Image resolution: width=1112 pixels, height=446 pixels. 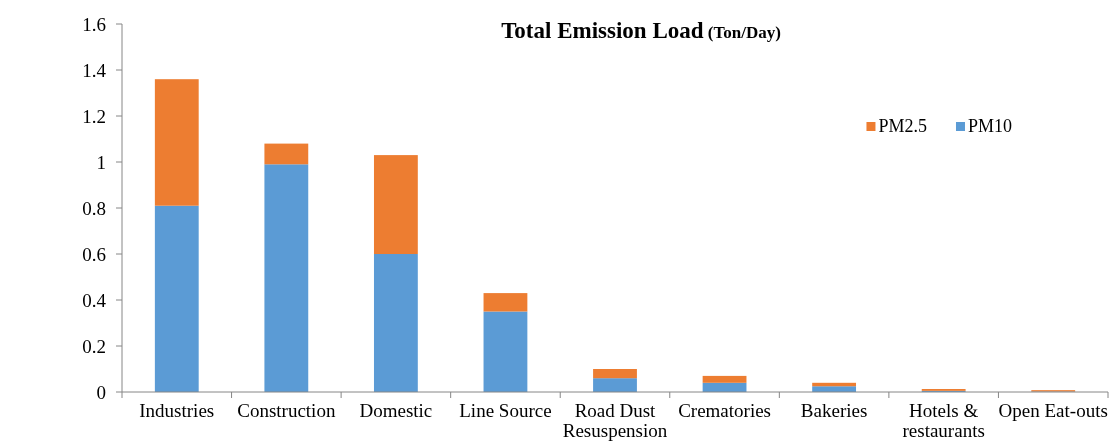 I want to click on y-tick-label: 0, so click(x=101, y=392).